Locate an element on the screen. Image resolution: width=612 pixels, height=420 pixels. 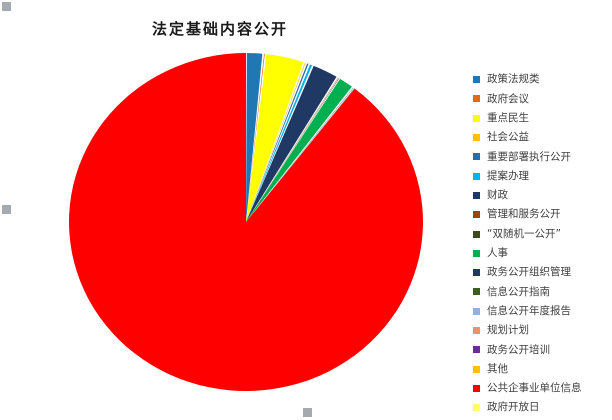
legend-item: 公共企事业单位信息 is located at coordinates (541, 388).